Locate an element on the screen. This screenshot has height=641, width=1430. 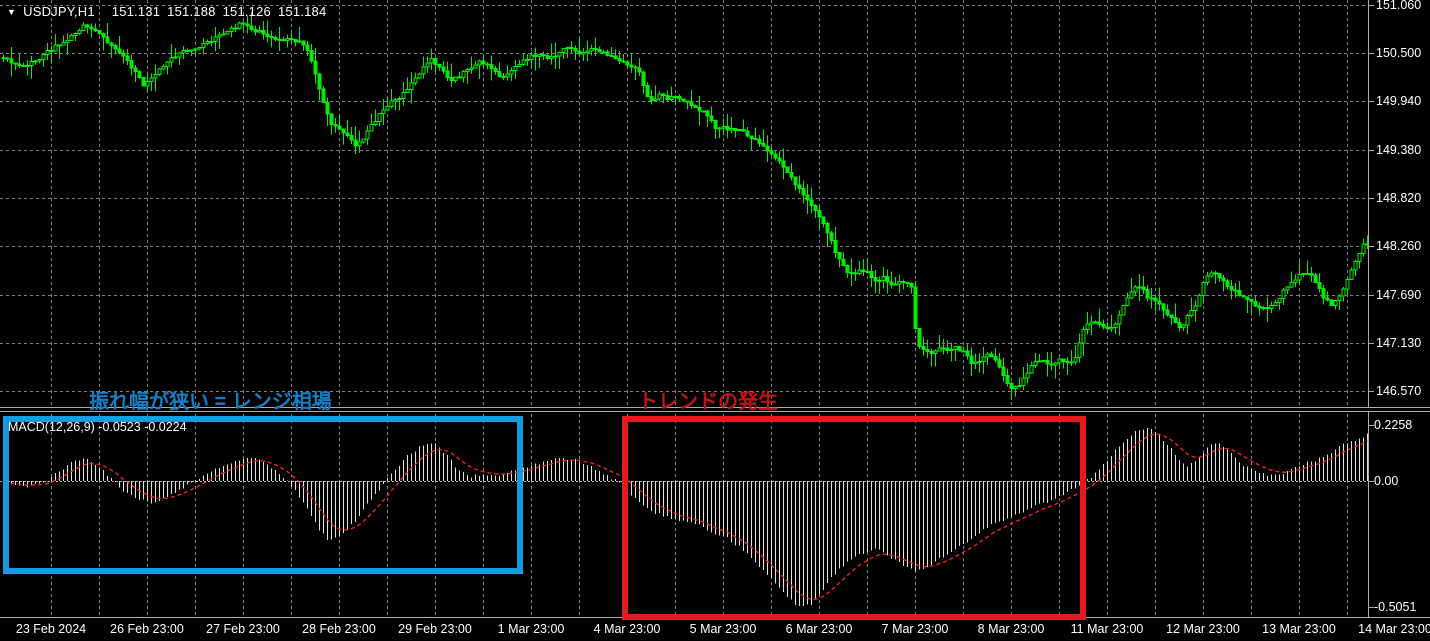
axis-border is located at coordinates (1371, 308).